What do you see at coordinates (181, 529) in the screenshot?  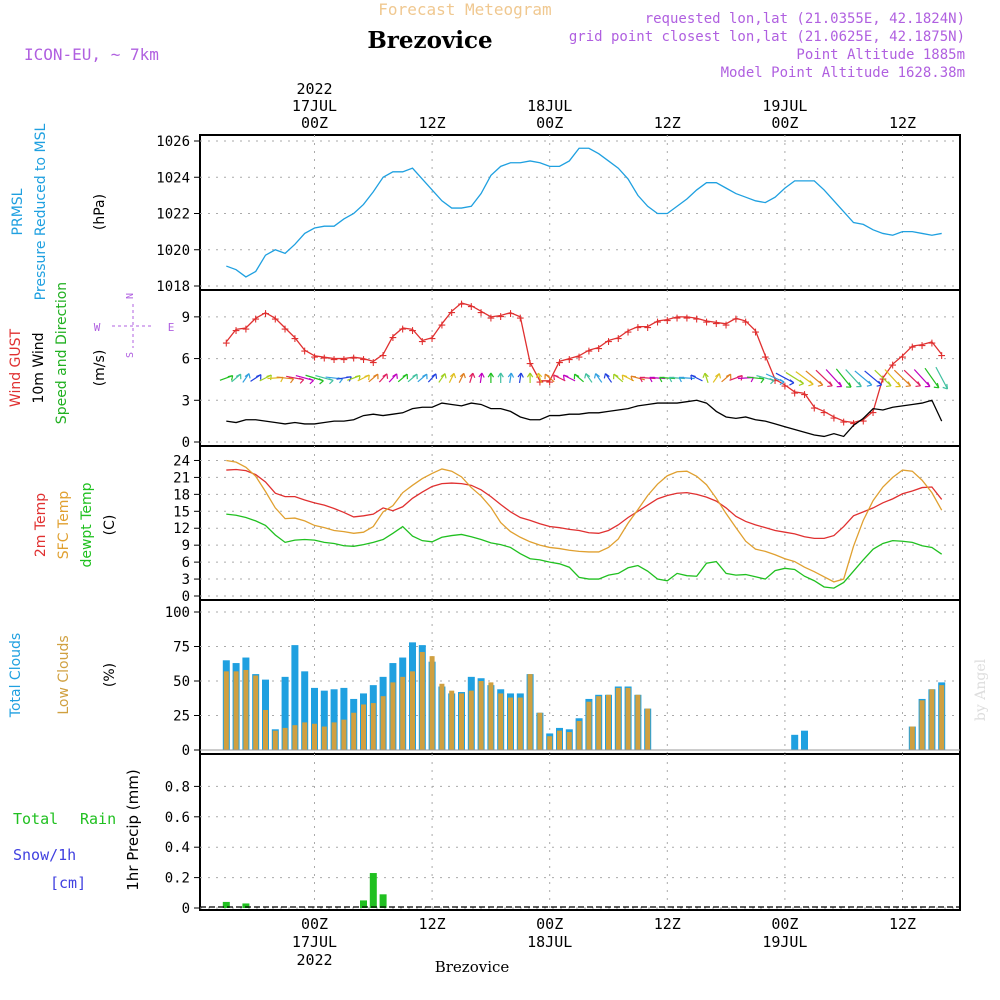 I see `y-tick-label: 12` at bounding box center [181, 529].